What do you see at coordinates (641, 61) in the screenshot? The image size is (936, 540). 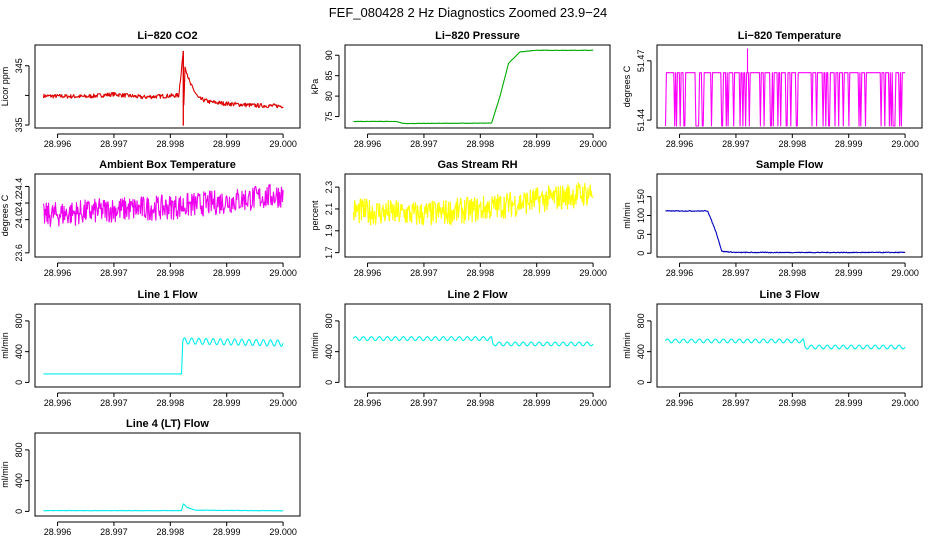 I see `panel-3-y-tick-label: 51.47` at bounding box center [641, 61].